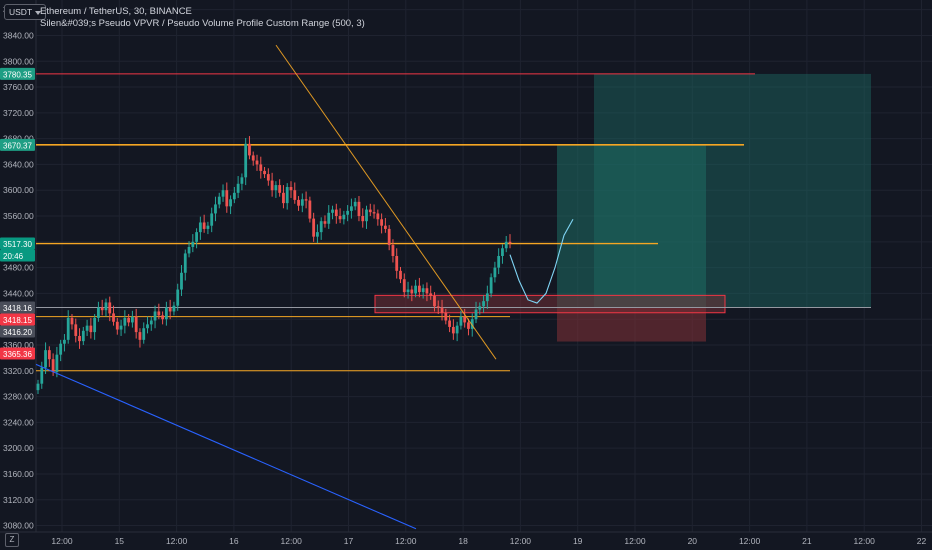 The image size is (932, 550). What do you see at coordinates (18, 164) in the screenshot?
I see `y-tick-label: 3640.00` at bounding box center [18, 164].